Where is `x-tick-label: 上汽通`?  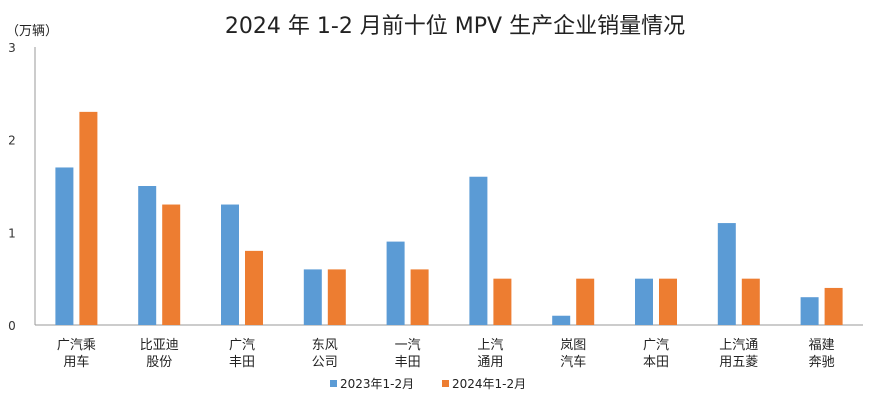 x-tick-label: 上汽通 is located at coordinates (738, 345).